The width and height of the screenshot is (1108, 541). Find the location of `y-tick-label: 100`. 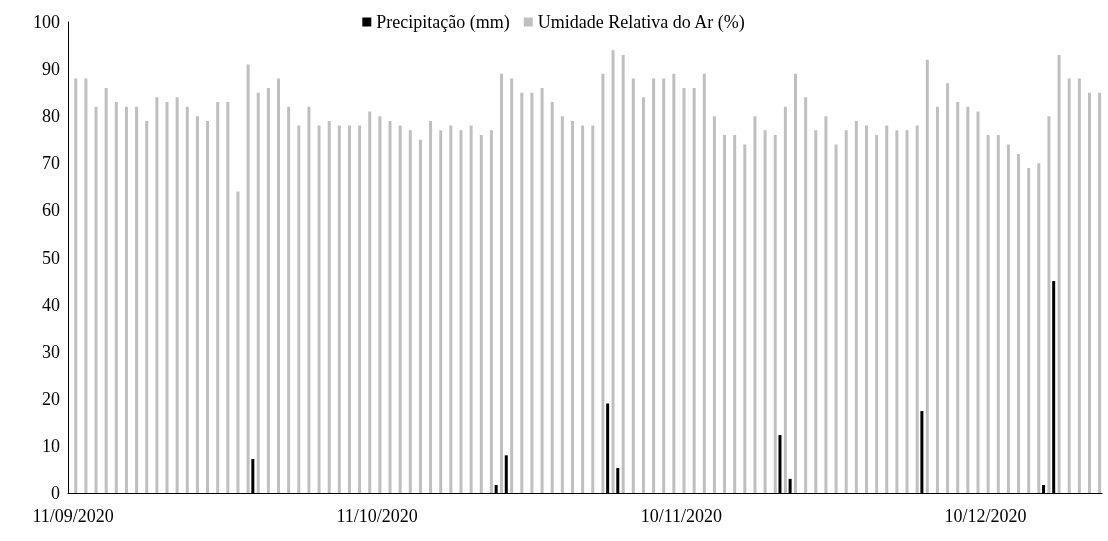

y-tick-label: 100 is located at coordinates (46, 22).